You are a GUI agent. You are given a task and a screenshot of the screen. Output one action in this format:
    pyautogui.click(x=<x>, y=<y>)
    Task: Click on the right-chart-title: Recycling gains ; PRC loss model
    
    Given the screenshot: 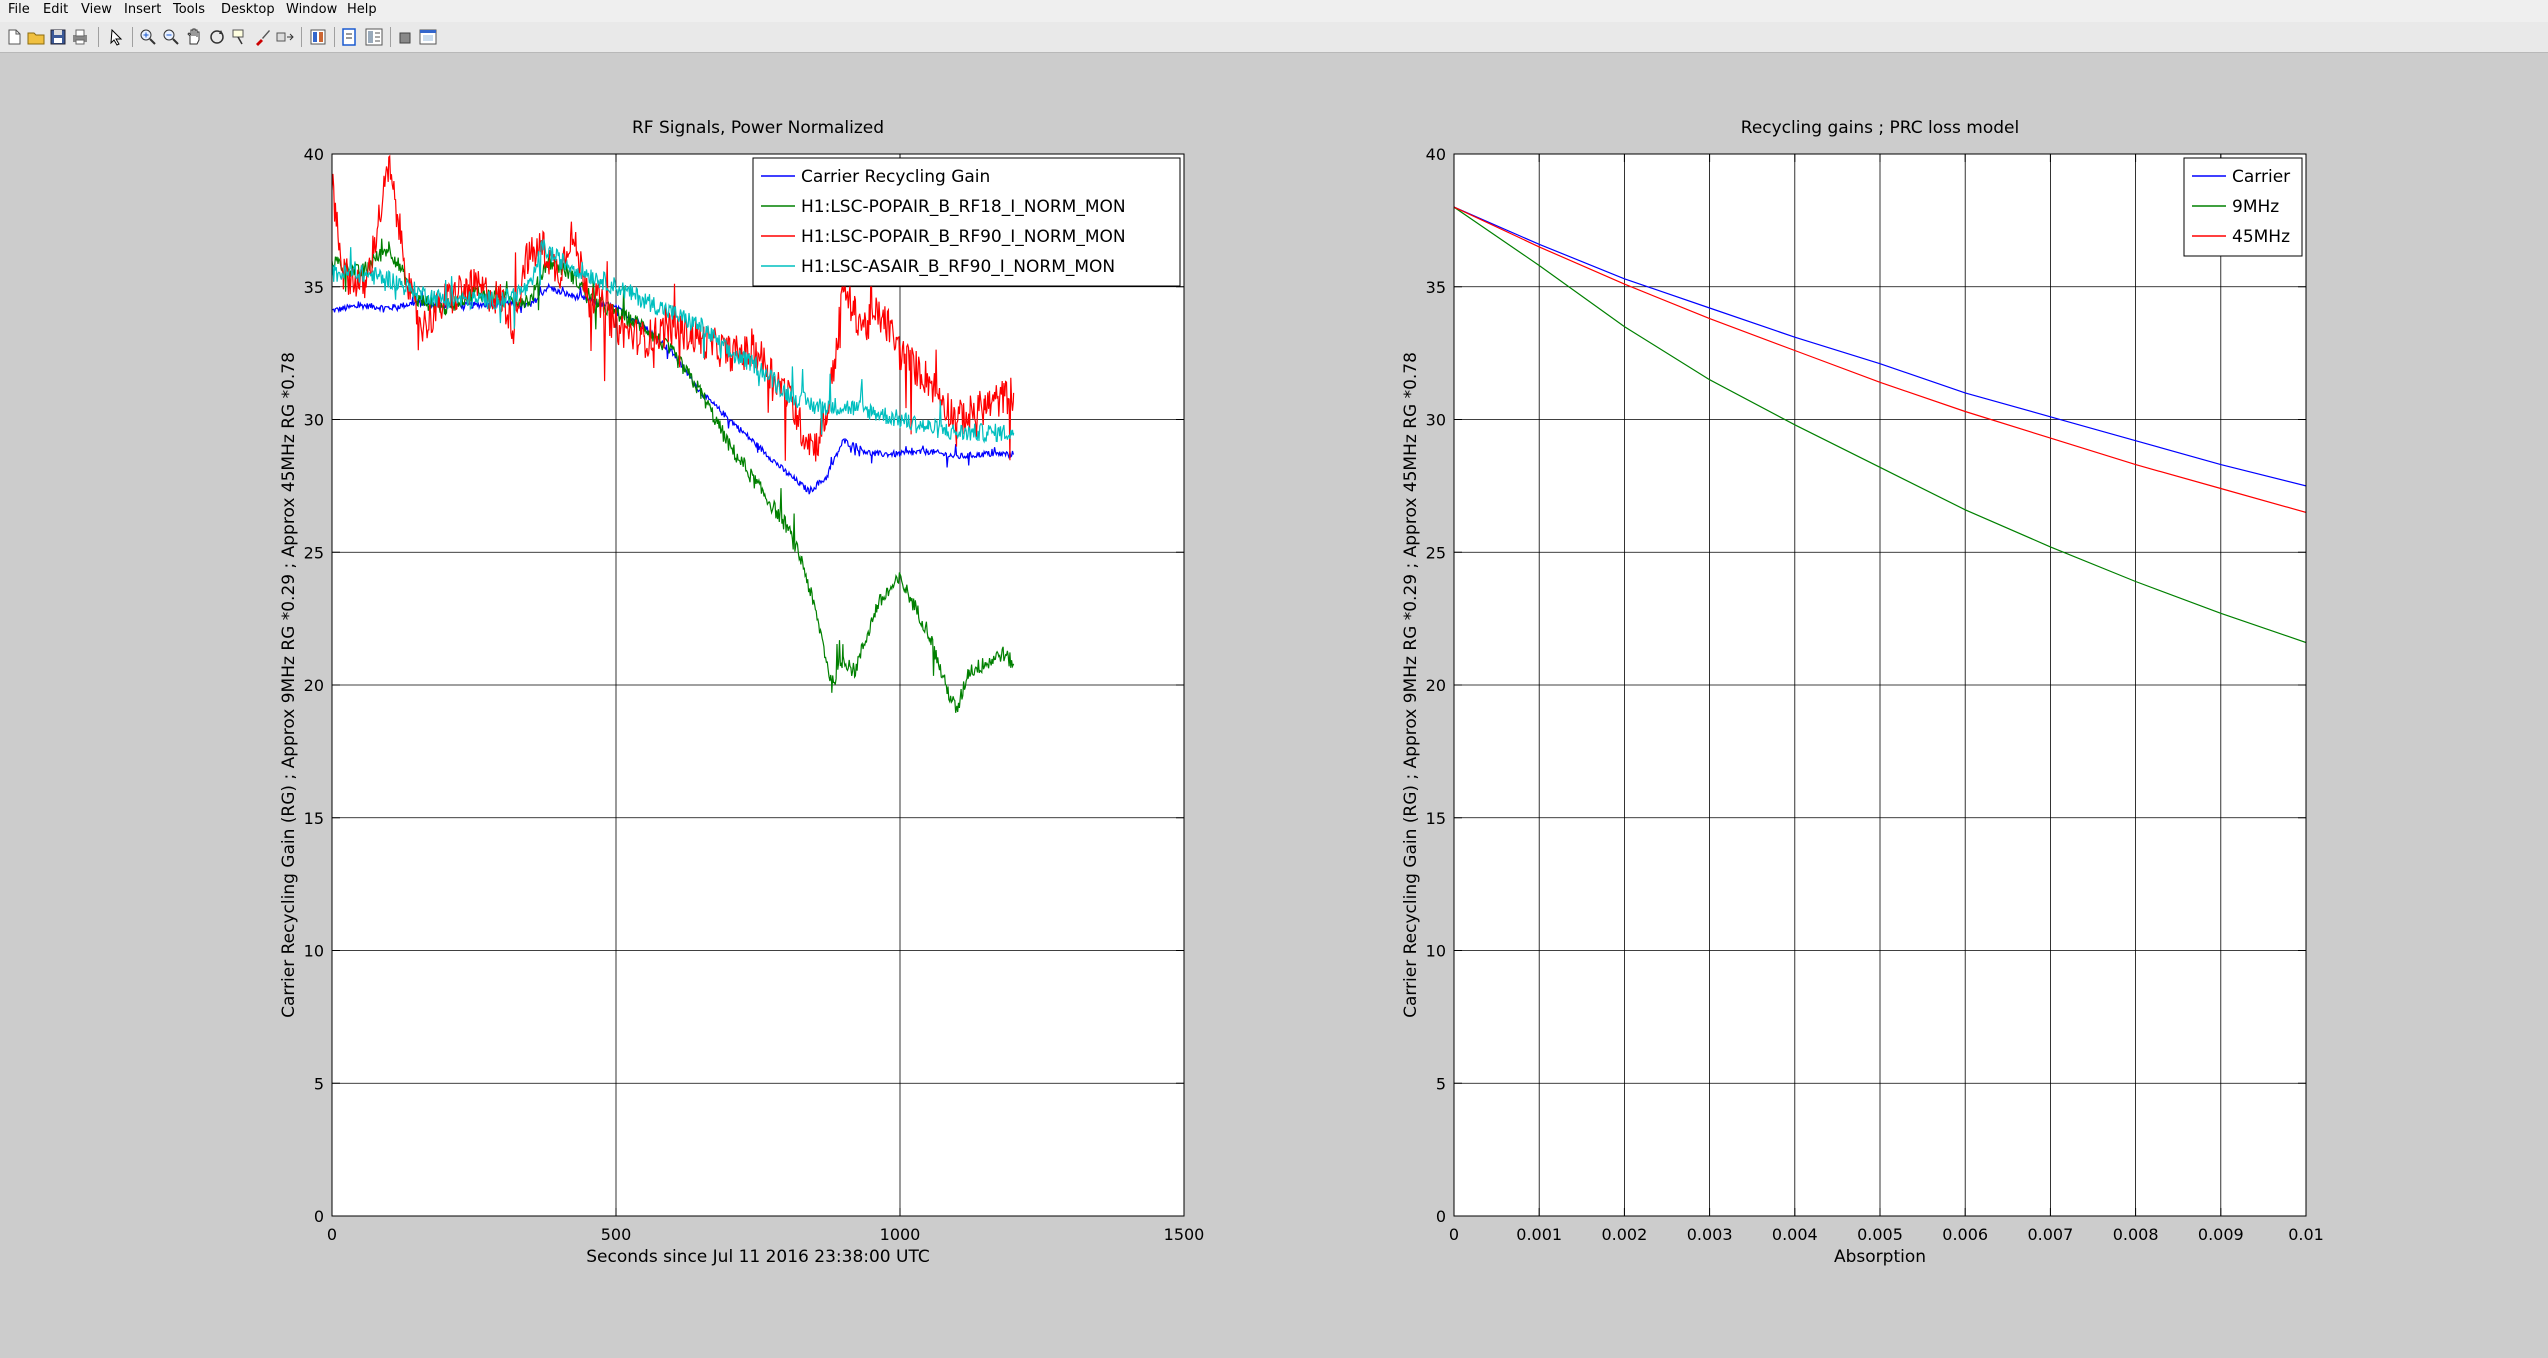 What is the action you would take?
    pyautogui.click(x=1880, y=128)
    